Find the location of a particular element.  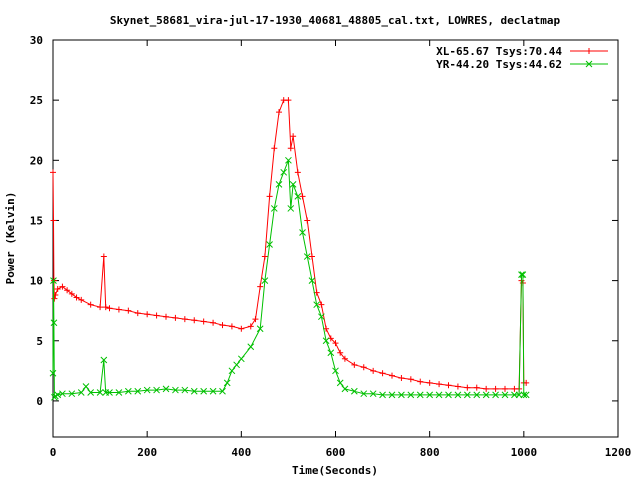

x-tick-label: 600 is located at coordinates (336, 452).